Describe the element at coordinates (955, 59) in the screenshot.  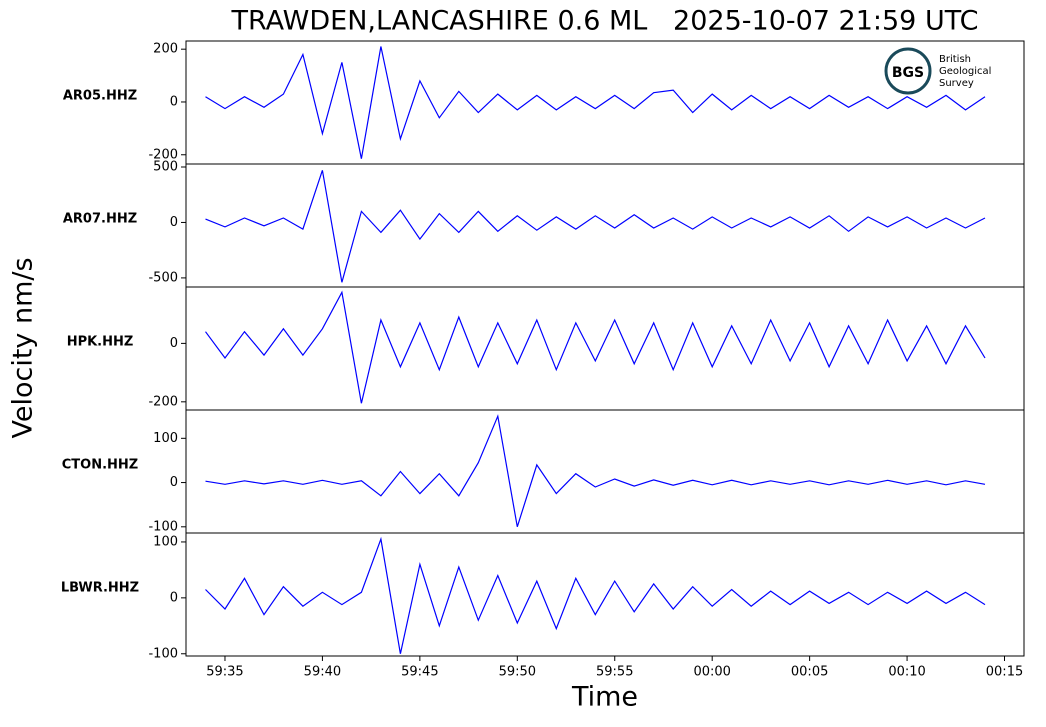
I see `logo-text: British` at that location.